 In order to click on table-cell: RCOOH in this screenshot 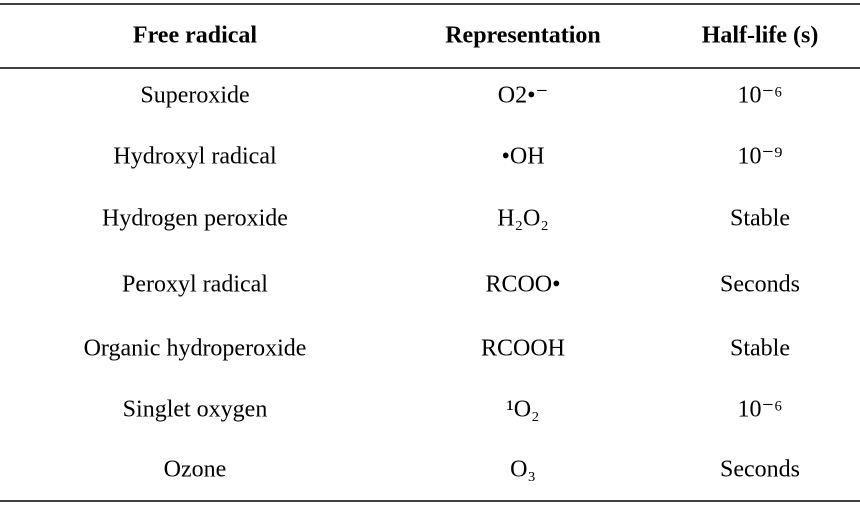, I will do `click(523, 349)`.